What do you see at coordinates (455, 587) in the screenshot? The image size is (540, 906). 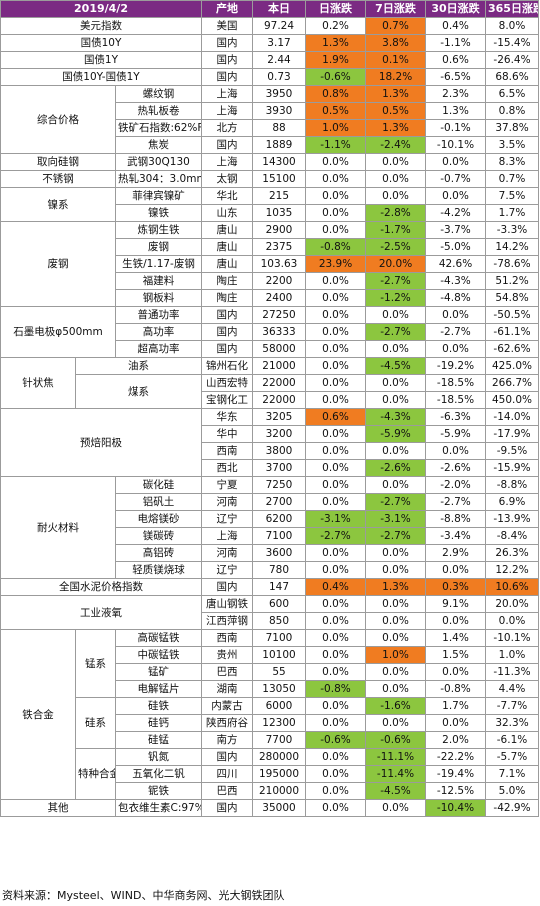 I see `month-change-cell: 0.3%` at bounding box center [455, 587].